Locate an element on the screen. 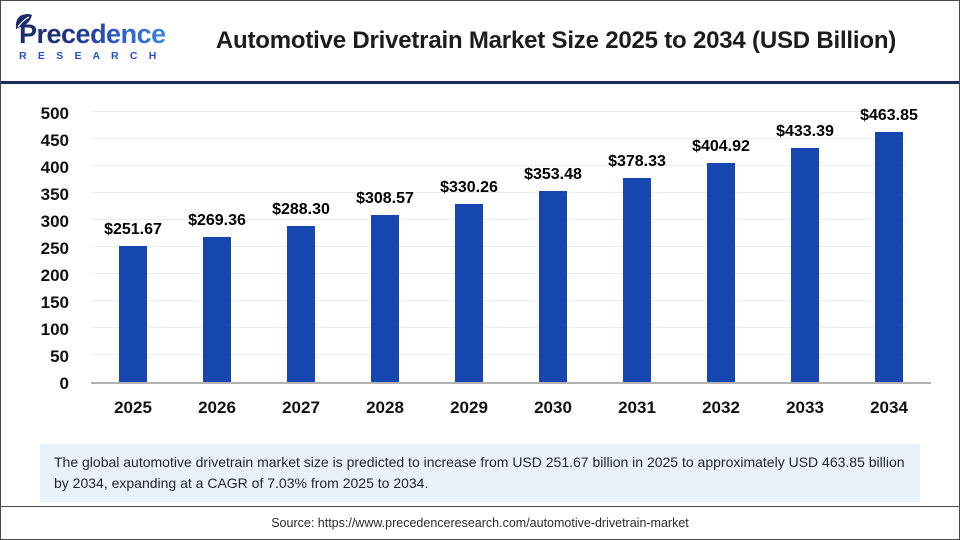 This screenshot has height=540, width=960. bar-value-label: $308.57 is located at coordinates (385, 199).